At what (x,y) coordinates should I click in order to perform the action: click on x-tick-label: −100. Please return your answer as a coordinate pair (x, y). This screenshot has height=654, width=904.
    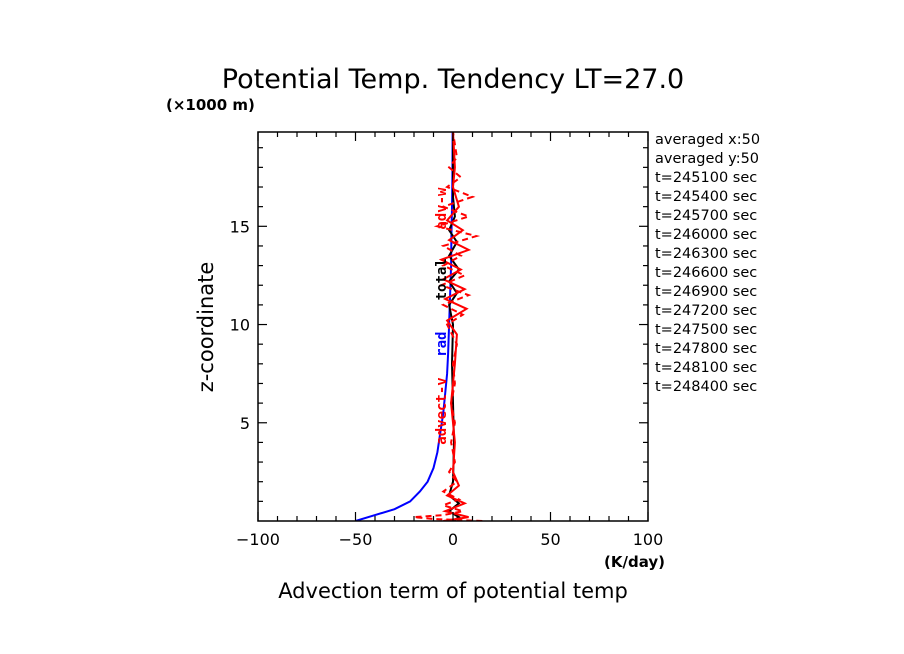
    Looking at the image, I should click on (258, 539).